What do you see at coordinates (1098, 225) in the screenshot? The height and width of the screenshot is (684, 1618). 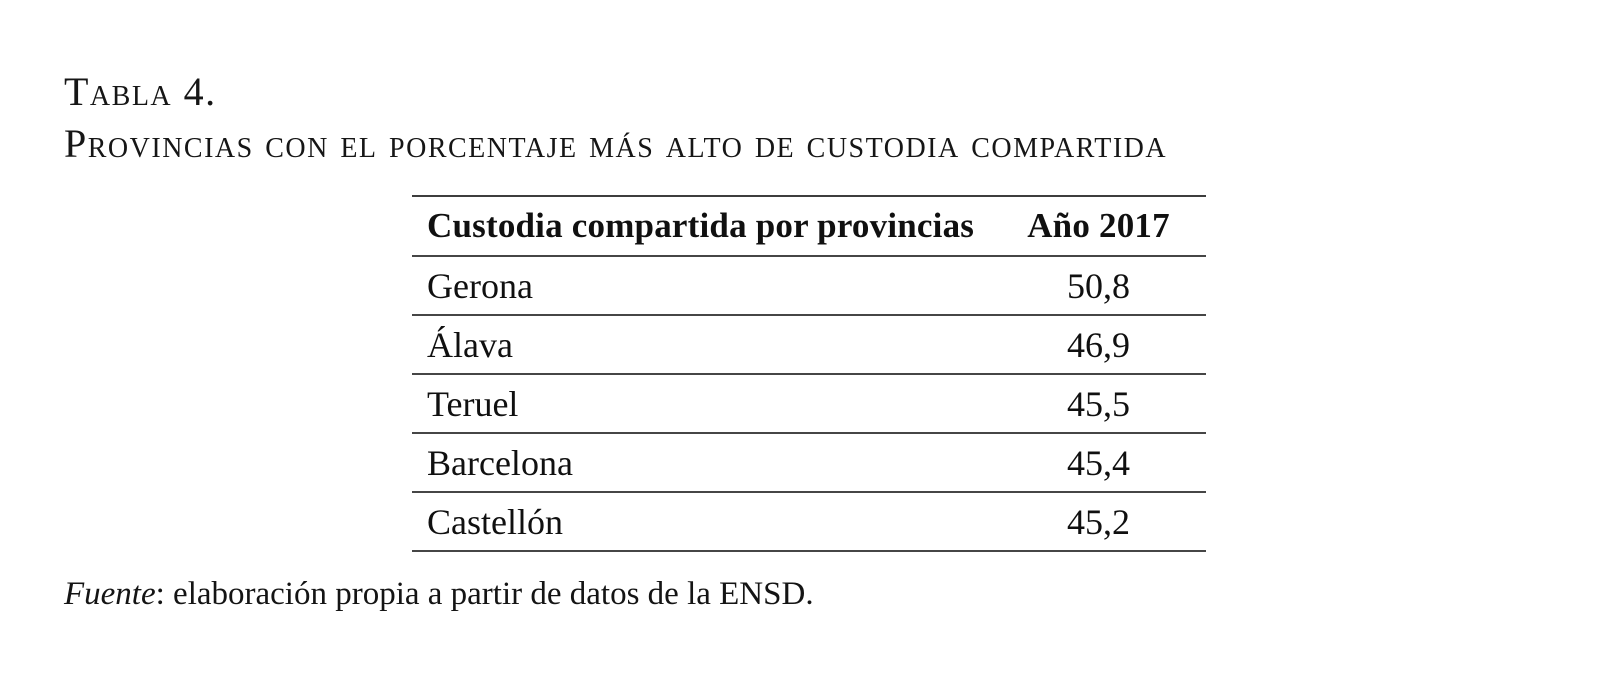 I see `column-header-year: Año 2017` at bounding box center [1098, 225].